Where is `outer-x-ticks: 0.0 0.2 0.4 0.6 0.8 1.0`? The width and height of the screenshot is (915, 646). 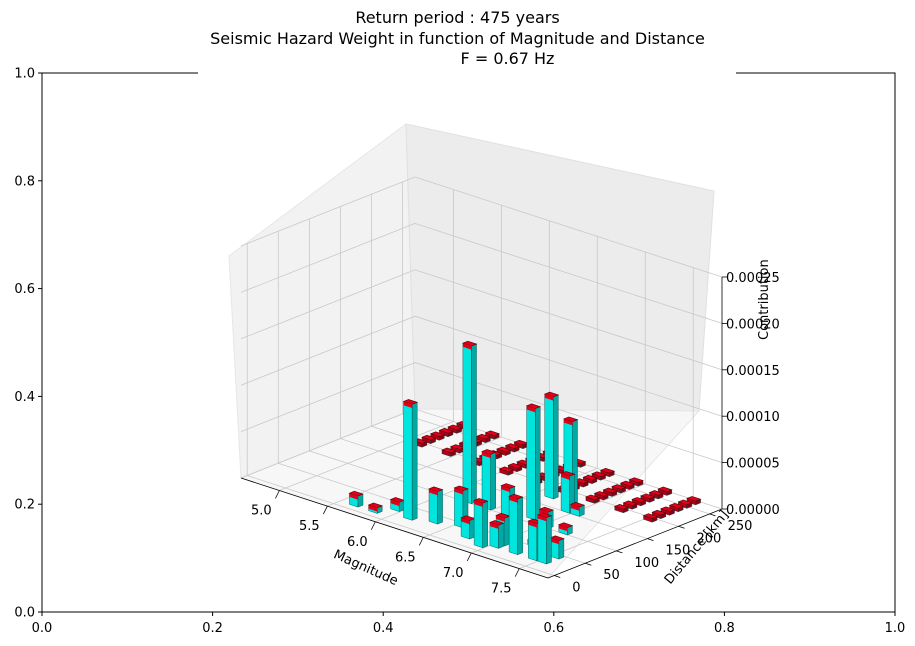 outer-x-ticks: 0.0 0.2 0.4 0.6 0.8 1.0 is located at coordinates (468, 624).